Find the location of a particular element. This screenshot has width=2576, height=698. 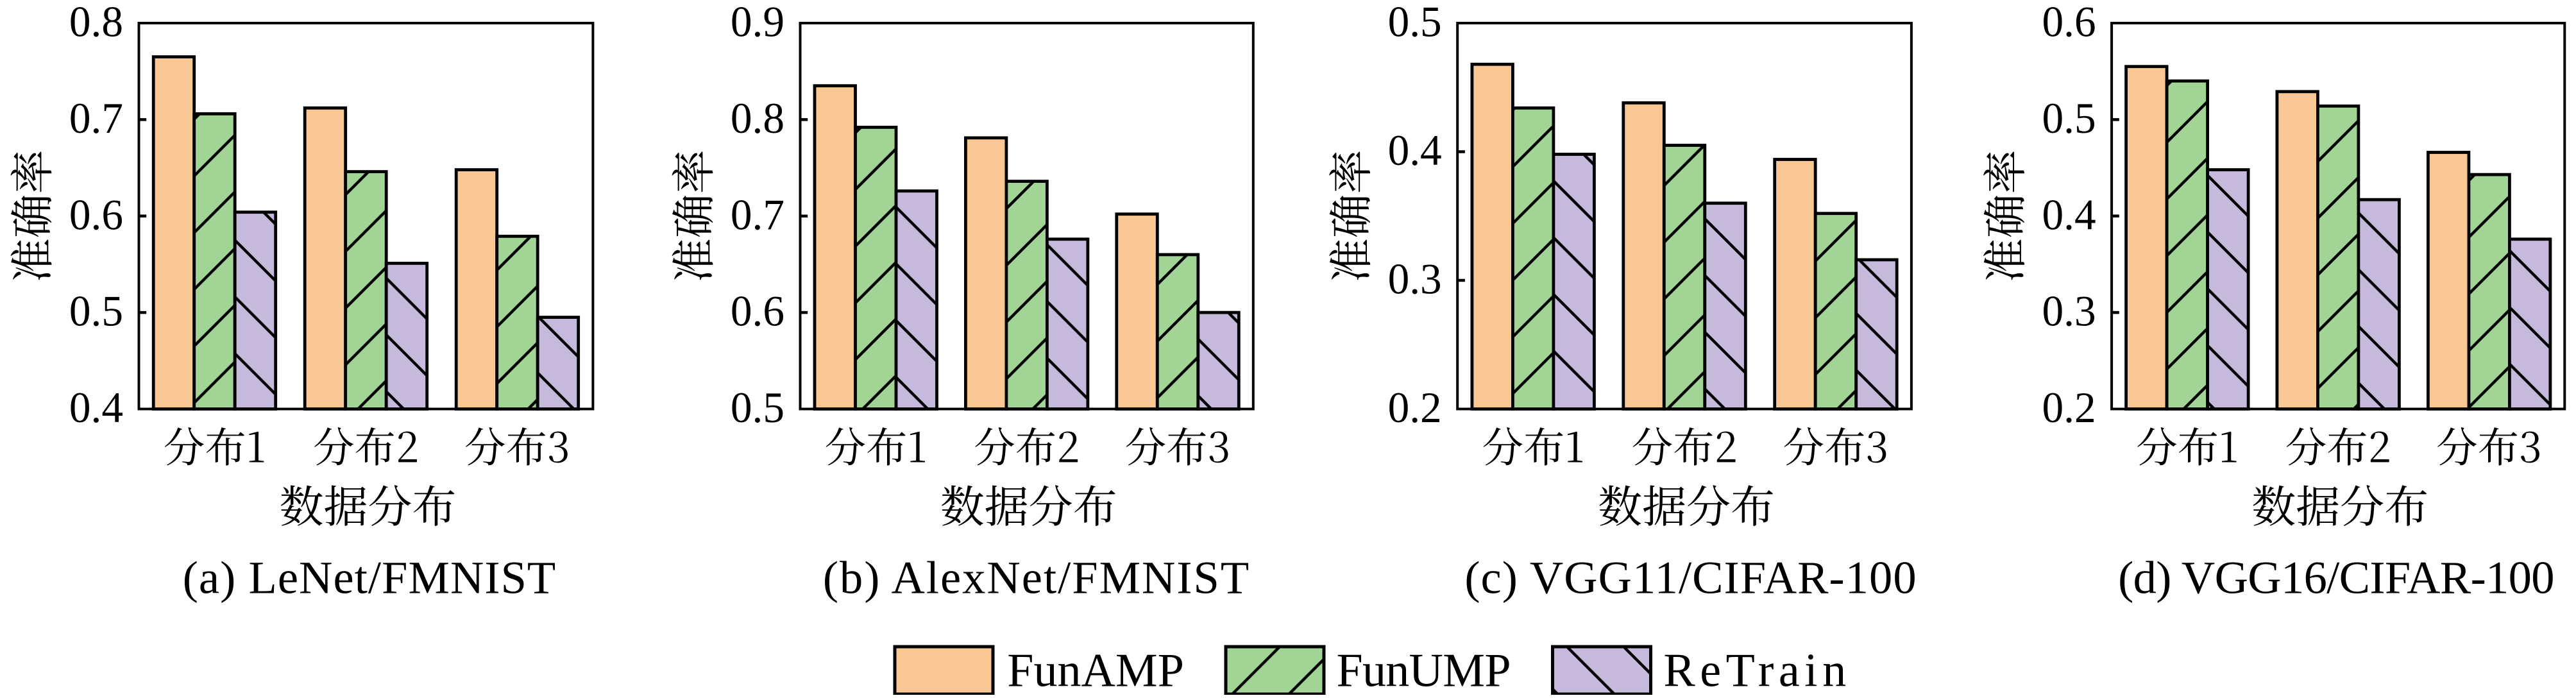

svg-text: (a) LeNet/FMNIST is located at coordinates (370, 578).